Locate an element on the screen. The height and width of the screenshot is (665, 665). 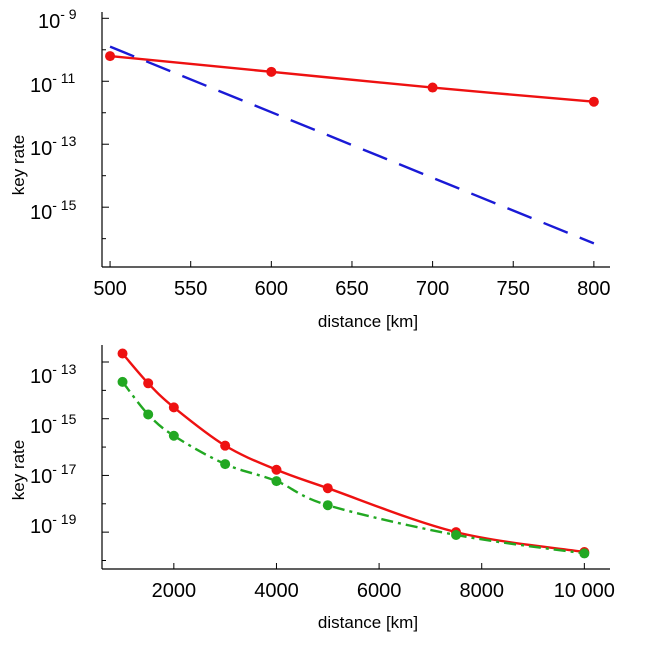
chart-bottom-xtick-label: 4000 is located at coordinates (276, 591).